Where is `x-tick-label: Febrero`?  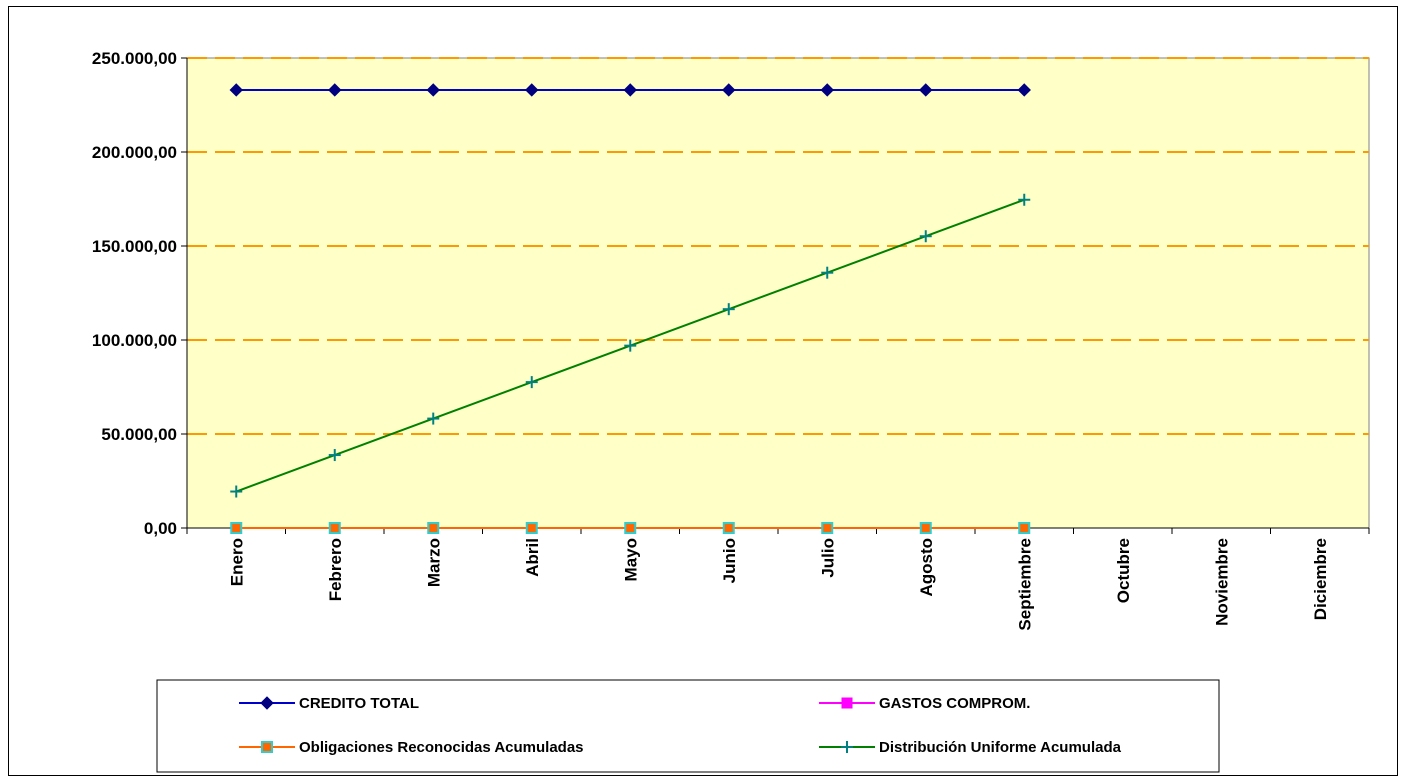 x-tick-label: Febrero is located at coordinates (335, 569).